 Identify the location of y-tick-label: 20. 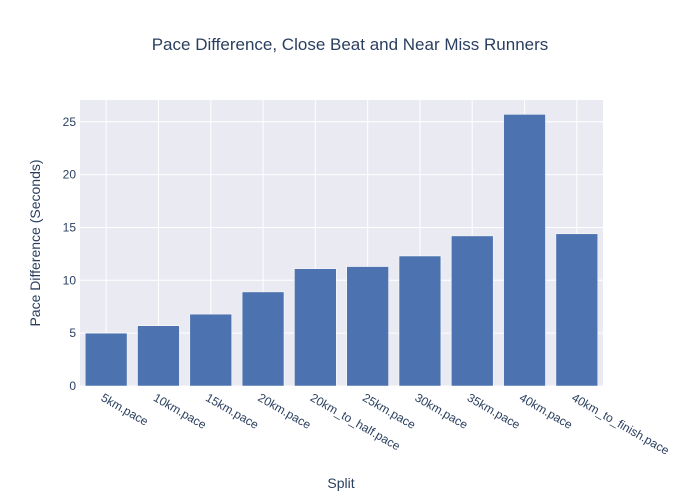
(70, 175).